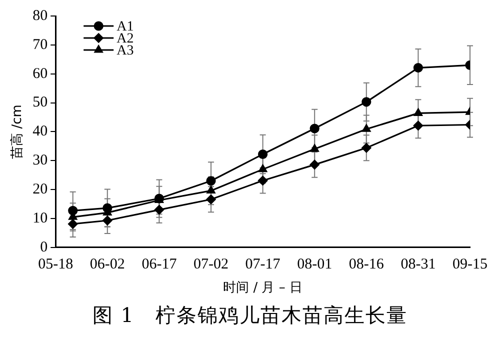  Describe the element at coordinates (40, 160) in the screenshot. I see `y-tick-label: 30` at that location.